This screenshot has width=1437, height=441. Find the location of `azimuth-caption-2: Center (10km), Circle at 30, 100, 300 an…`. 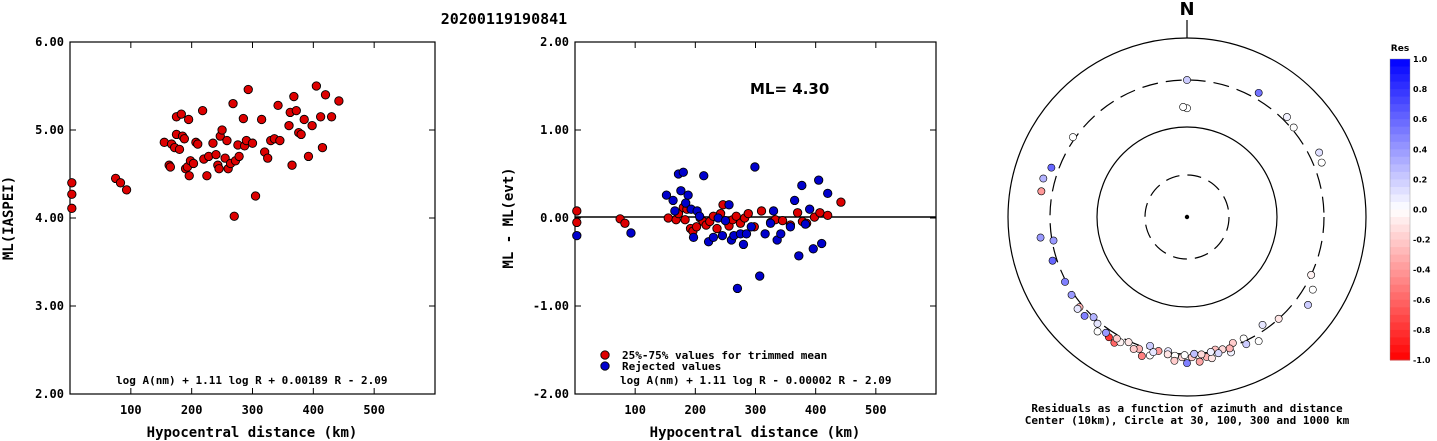

azimuth-caption-2: Center (10km), Circle at 30, 100, 300 an… is located at coordinates (1187, 420).